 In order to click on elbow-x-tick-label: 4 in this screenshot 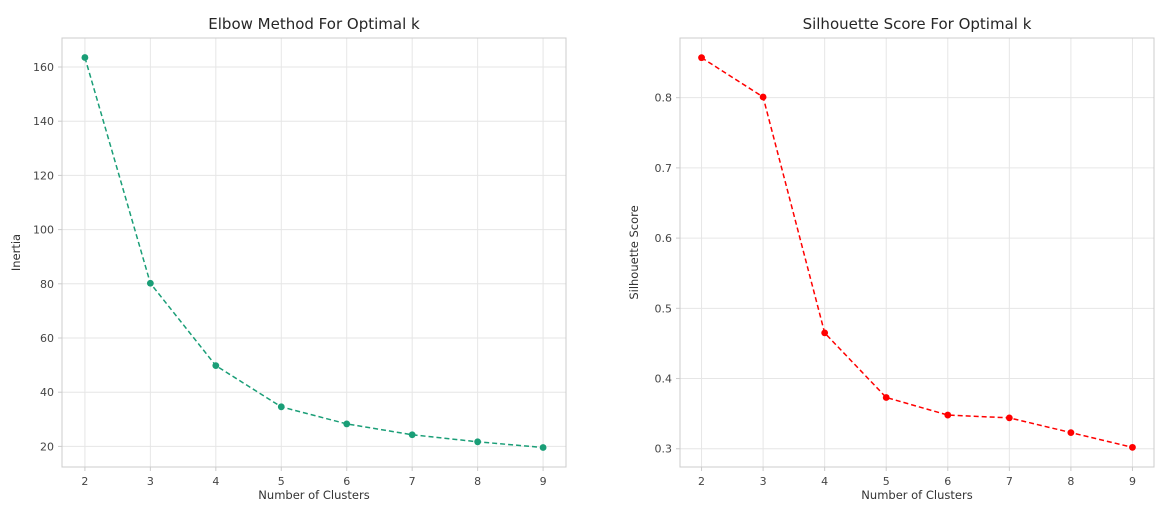, I will do `click(215, 481)`.